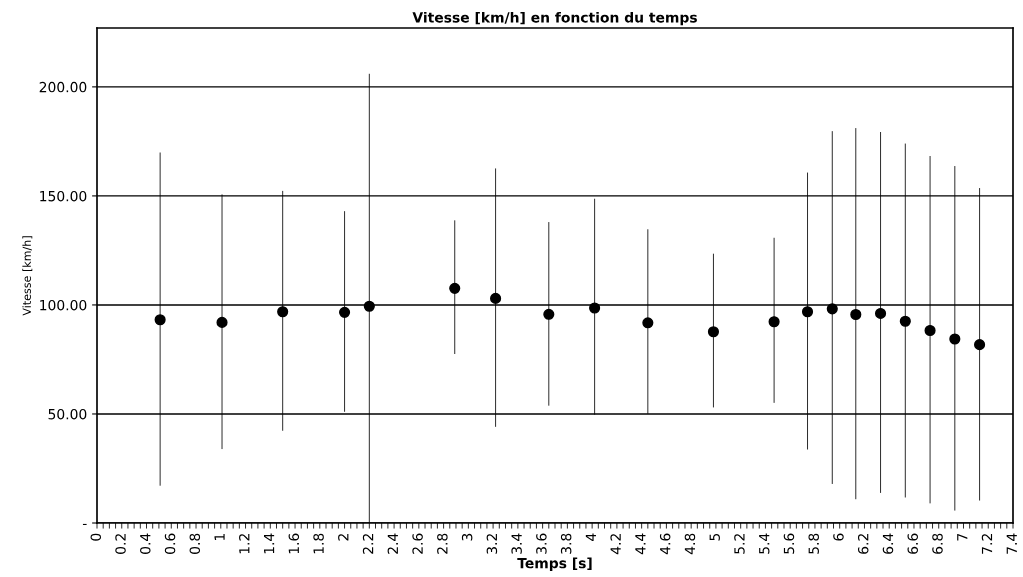 The height and width of the screenshot is (577, 1023). What do you see at coordinates (67, 414) in the screenshot?
I see `y-tick-label: 50.00` at bounding box center [67, 414].